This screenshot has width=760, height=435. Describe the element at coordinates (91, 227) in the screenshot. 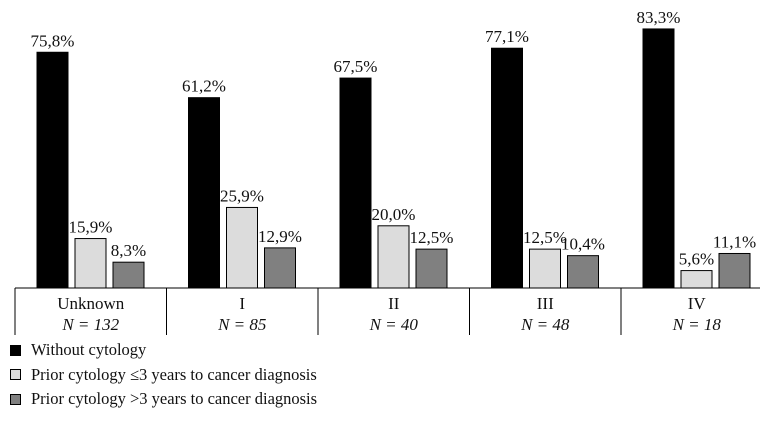

I see `bar-value-label: 15,9%` at that location.